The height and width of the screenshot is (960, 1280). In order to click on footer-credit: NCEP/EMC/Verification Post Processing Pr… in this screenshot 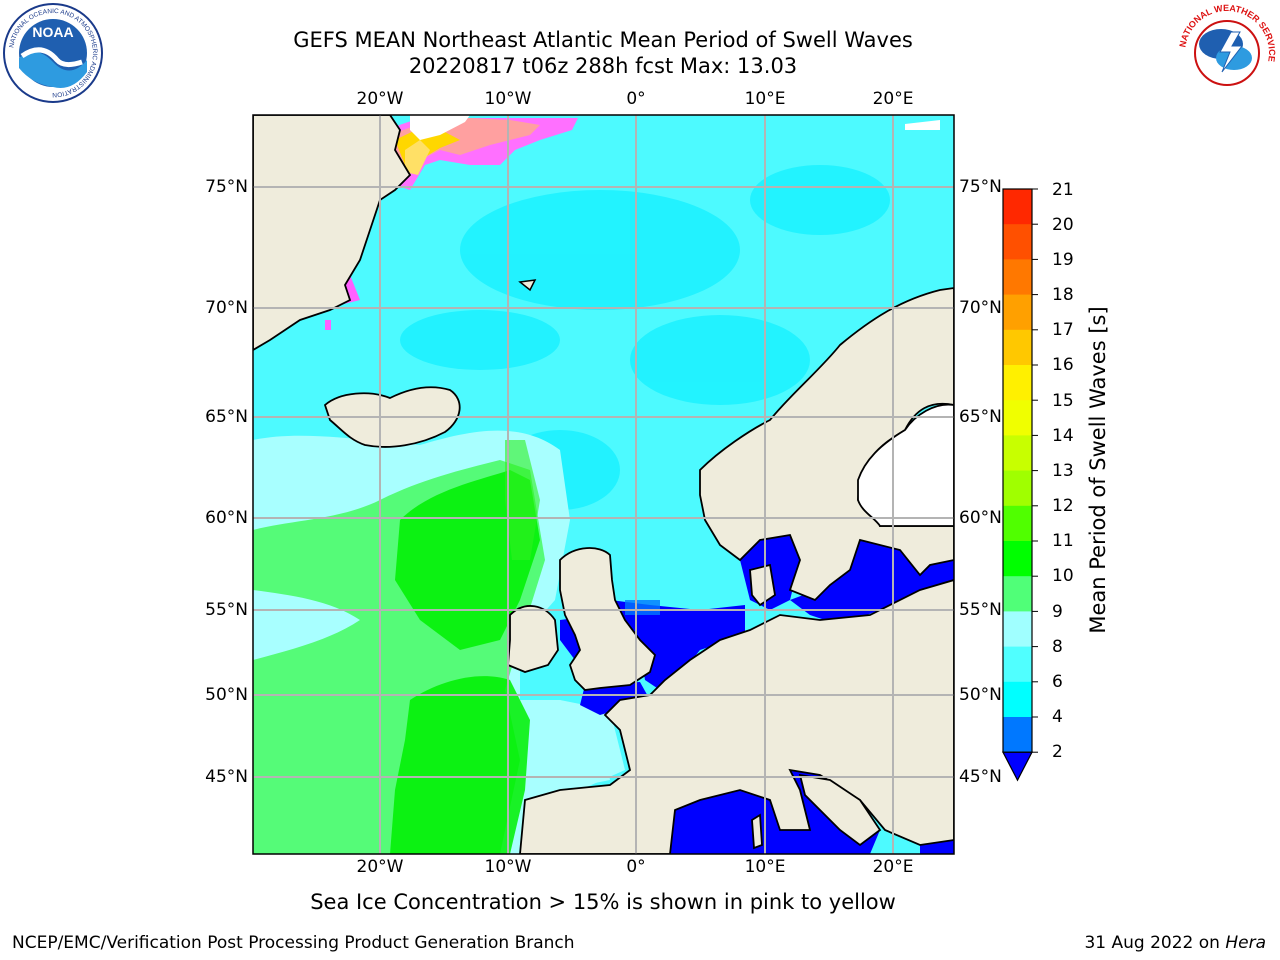, I will do `click(293, 943)`.